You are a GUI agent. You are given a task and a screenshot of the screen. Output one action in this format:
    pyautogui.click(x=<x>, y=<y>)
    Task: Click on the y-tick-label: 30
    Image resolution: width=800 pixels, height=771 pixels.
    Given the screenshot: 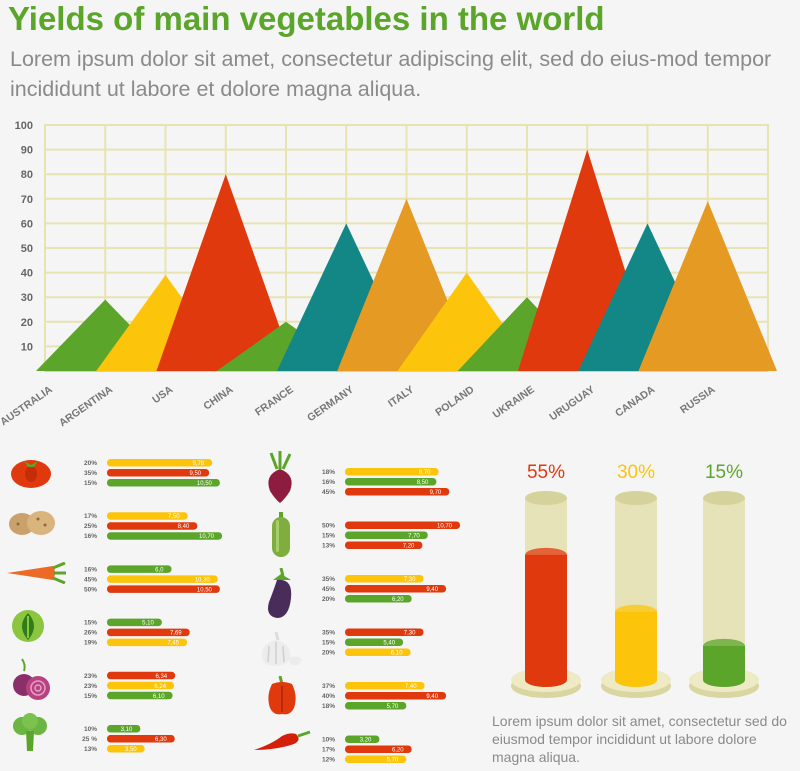 What is the action you would take?
    pyautogui.click(x=27, y=298)
    